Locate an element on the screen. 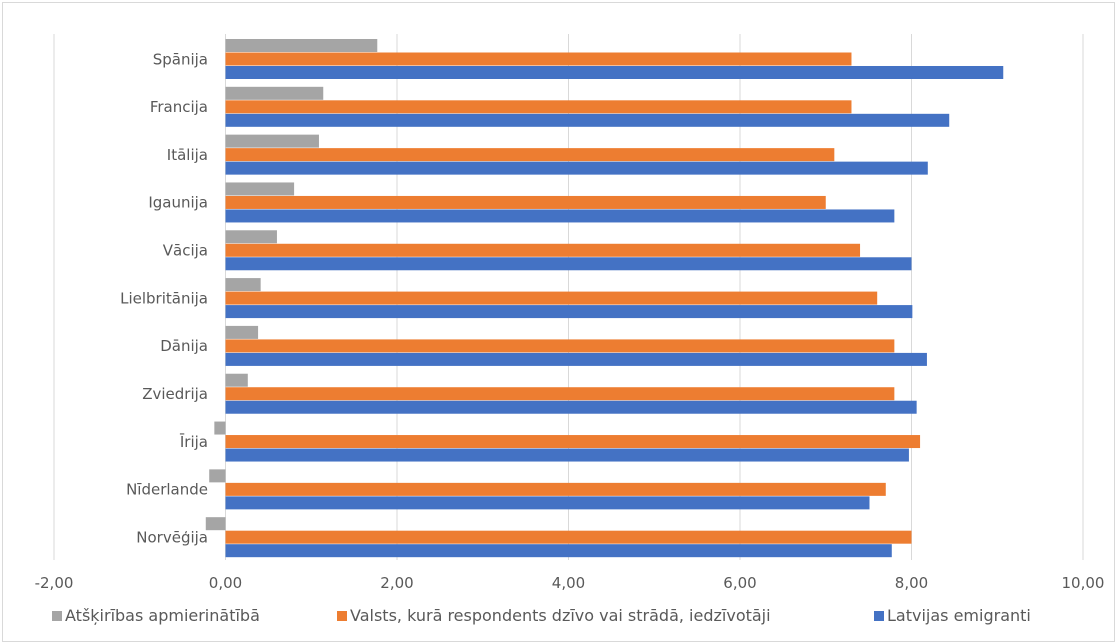  category-label: Itālija is located at coordinates (187, 155).